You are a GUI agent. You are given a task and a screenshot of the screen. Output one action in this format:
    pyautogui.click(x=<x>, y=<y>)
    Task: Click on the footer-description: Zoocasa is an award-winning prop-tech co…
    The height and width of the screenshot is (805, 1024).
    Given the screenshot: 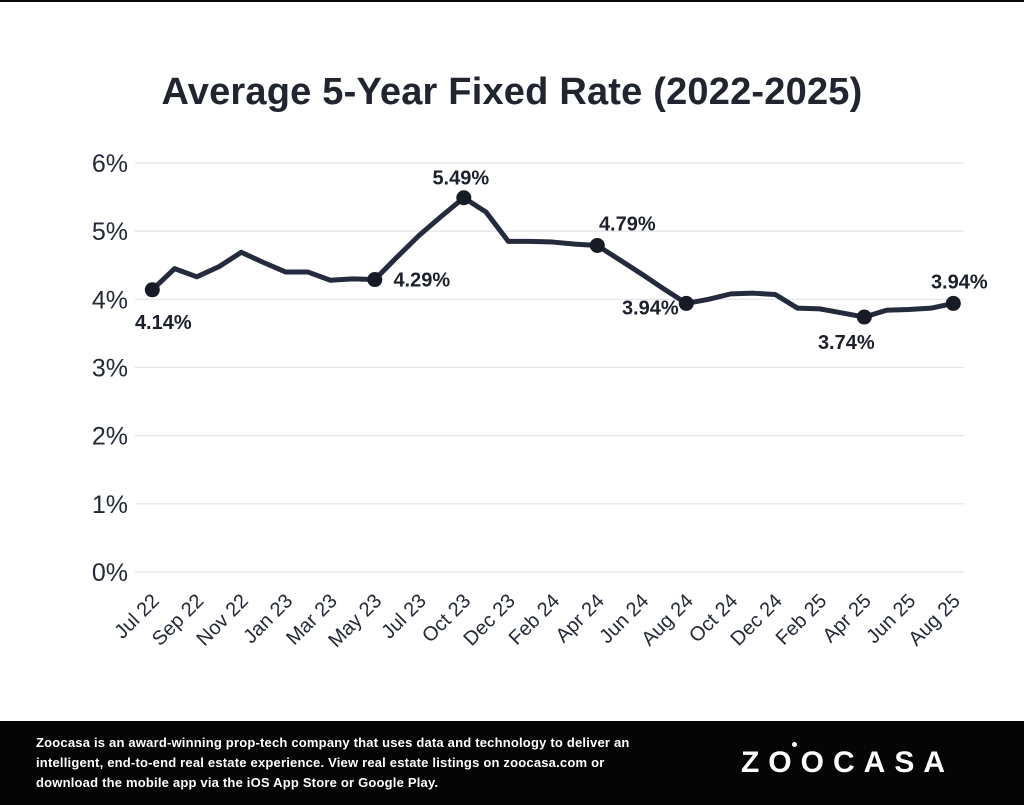 What is the action you would take?
    pyautogui.click(x=333, y=763)
    